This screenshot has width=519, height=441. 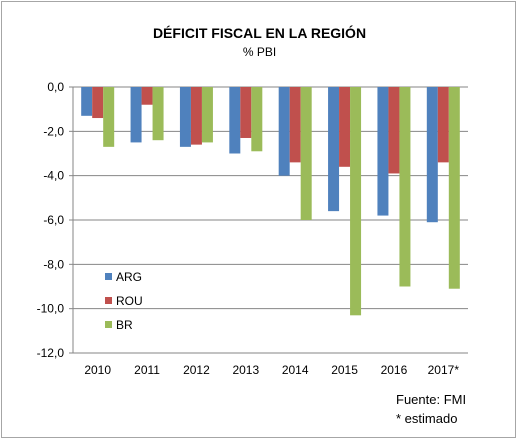 I want to click on source-note: Fuente: FMI, so click(x=431, y=399).